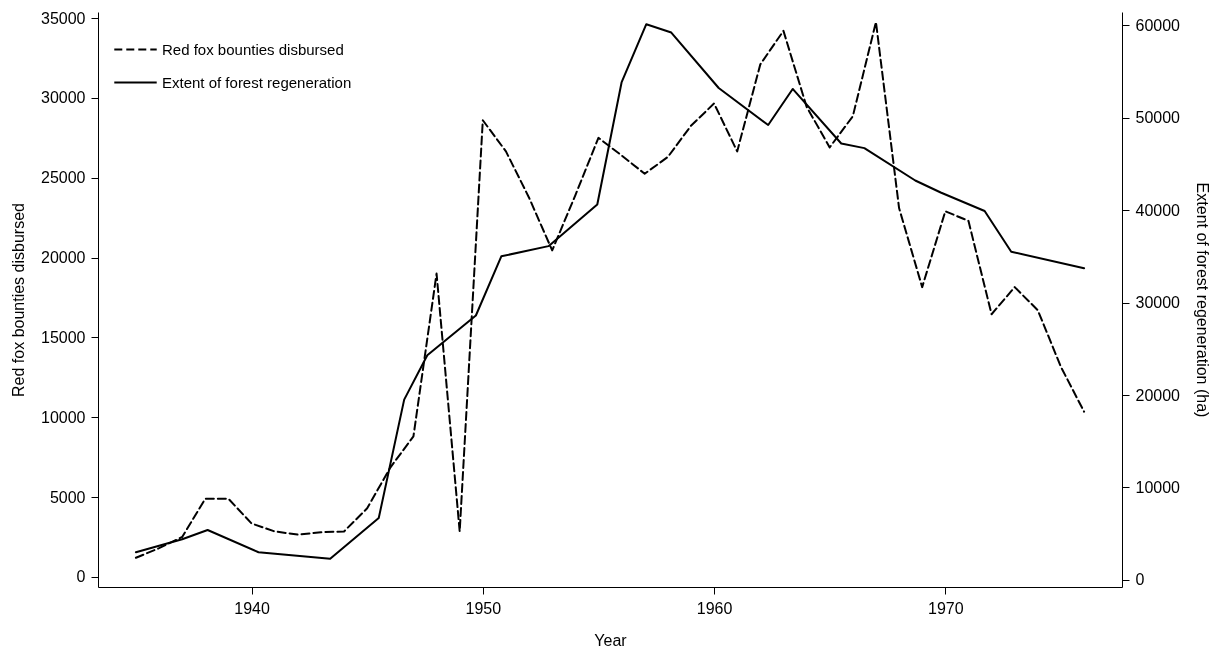 The height and width of the screenshot is (653, 1220). Describe the element at coordinates (63, 417) in the screenshot. I see `y-tick-label: 10000` at that location.